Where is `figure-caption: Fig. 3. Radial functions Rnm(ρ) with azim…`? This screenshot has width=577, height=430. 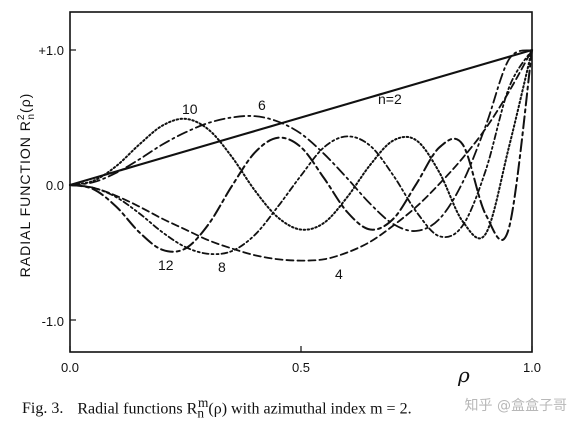 figure-caption: Fig. 3. Radial functions Rnm(ρ) with azim… is located at coordinates (294, 408).